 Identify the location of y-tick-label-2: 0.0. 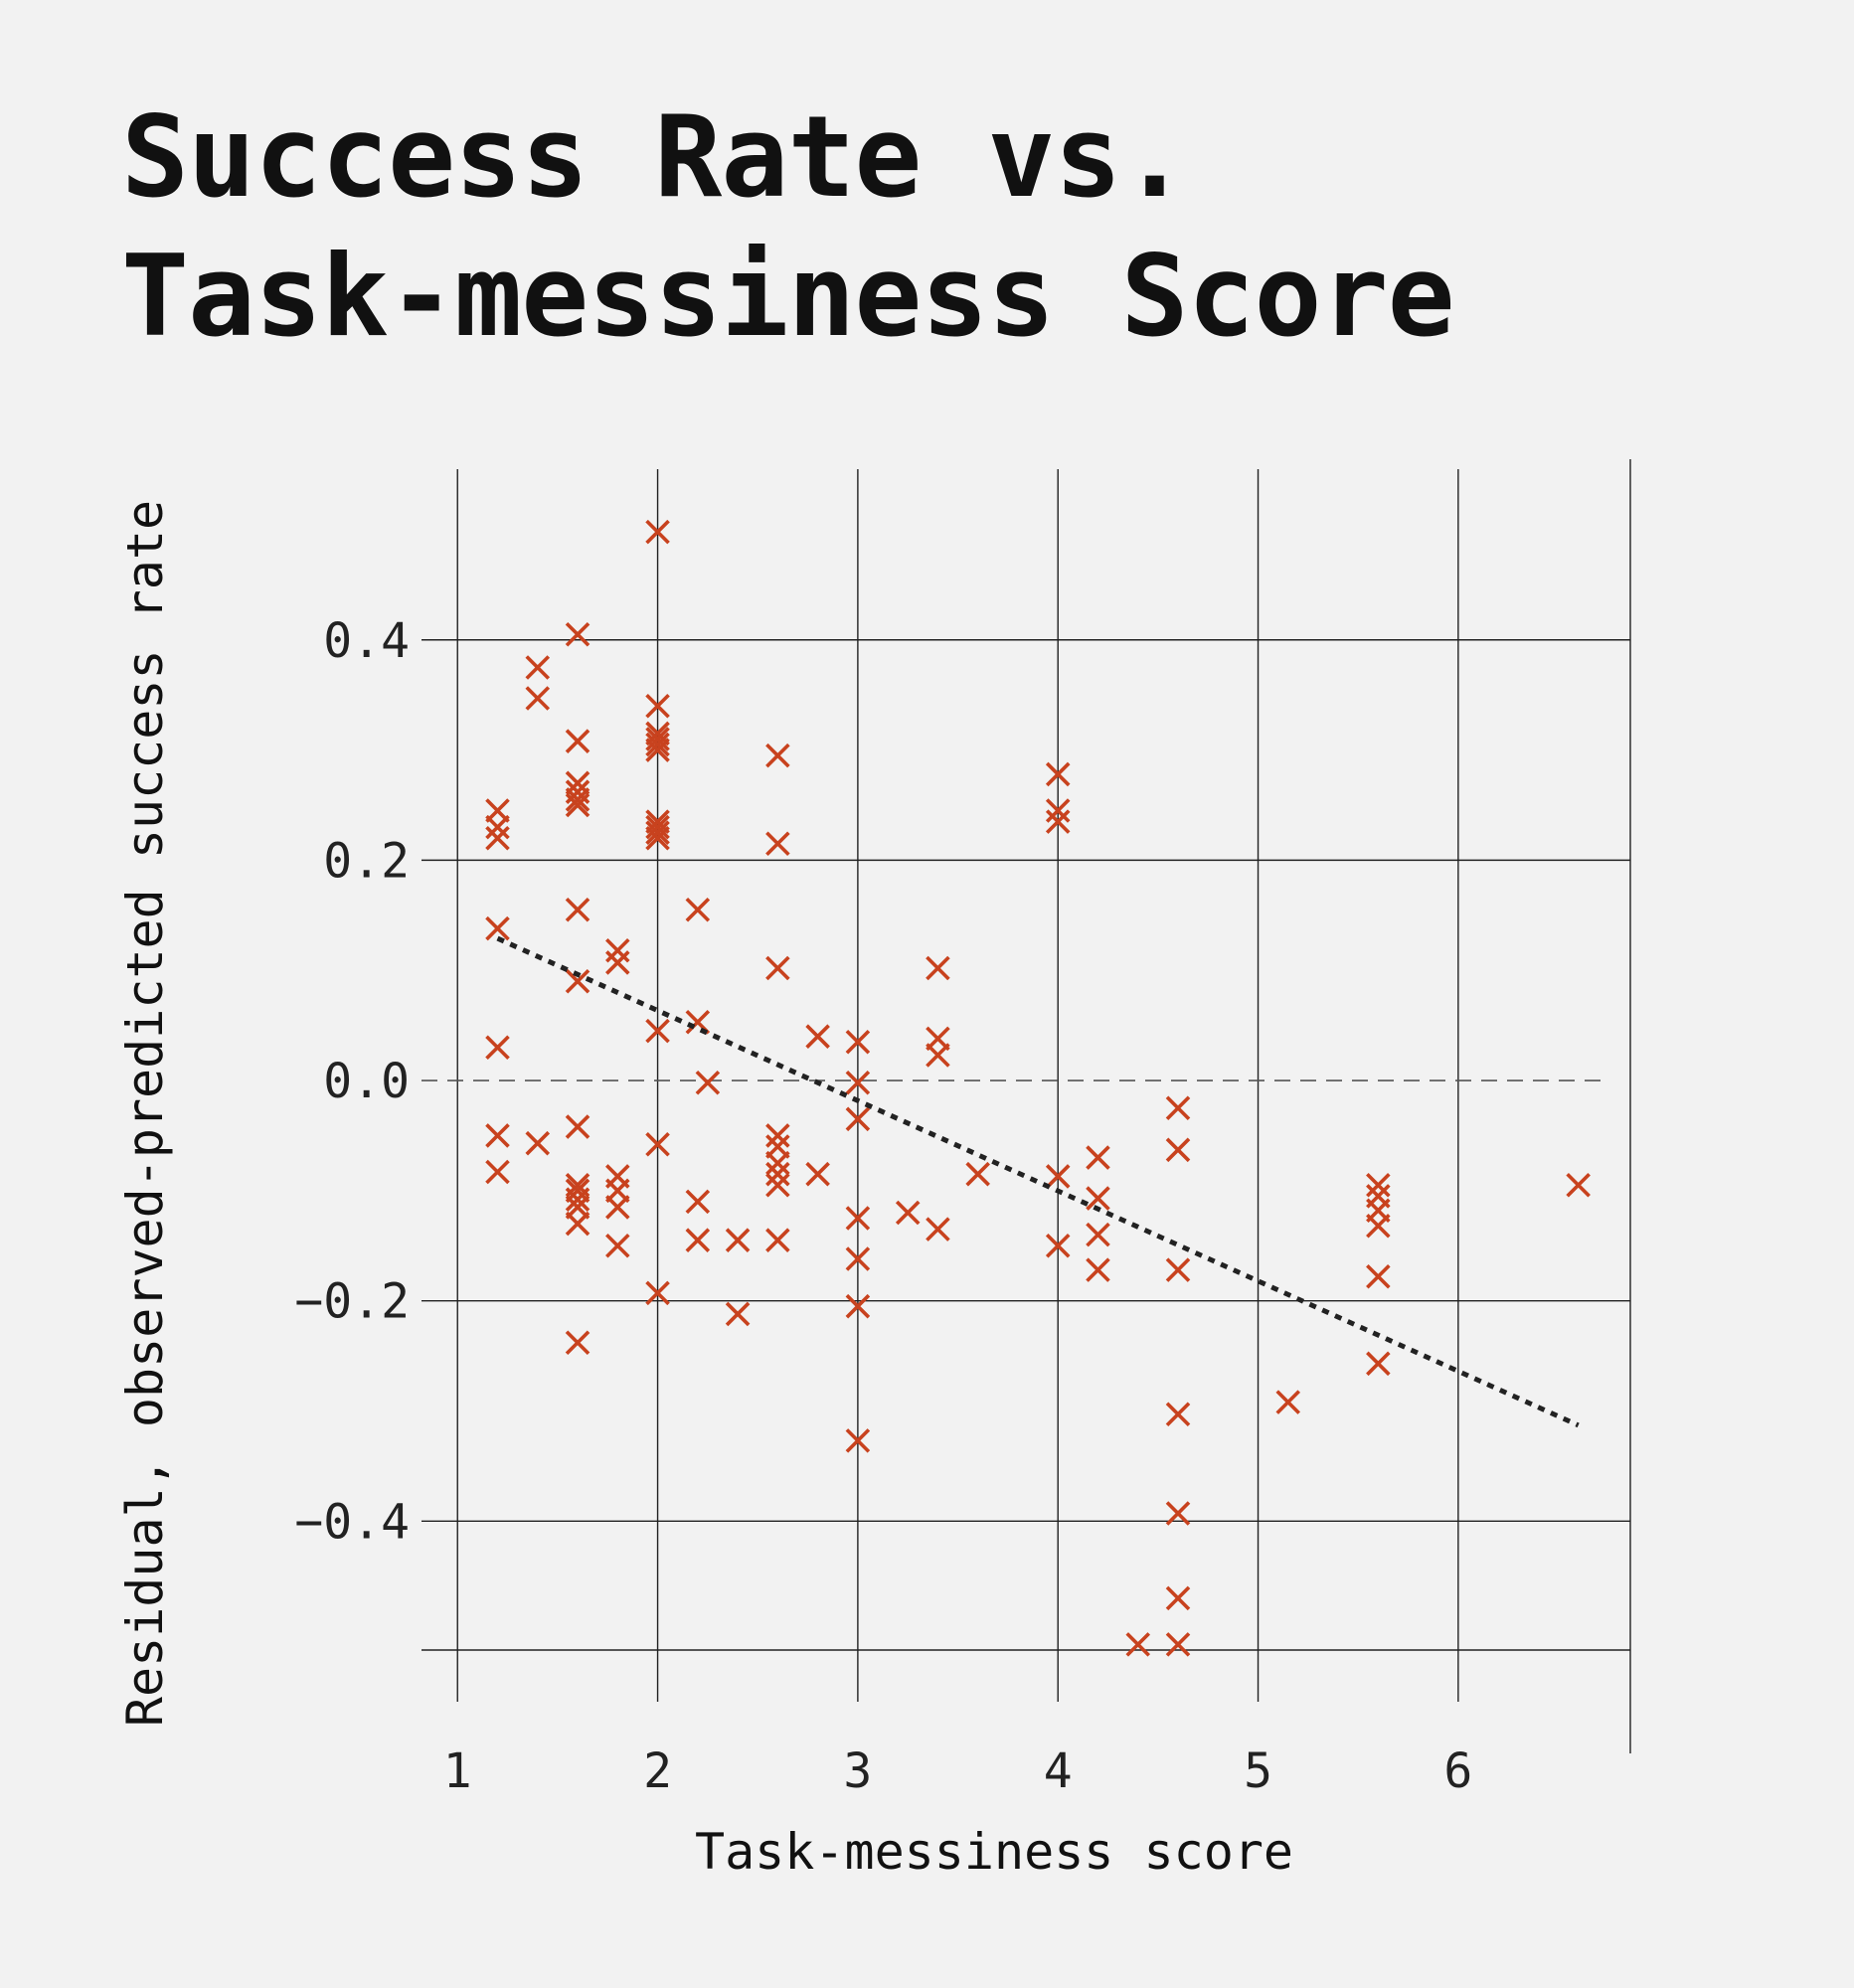
(367, 1081).